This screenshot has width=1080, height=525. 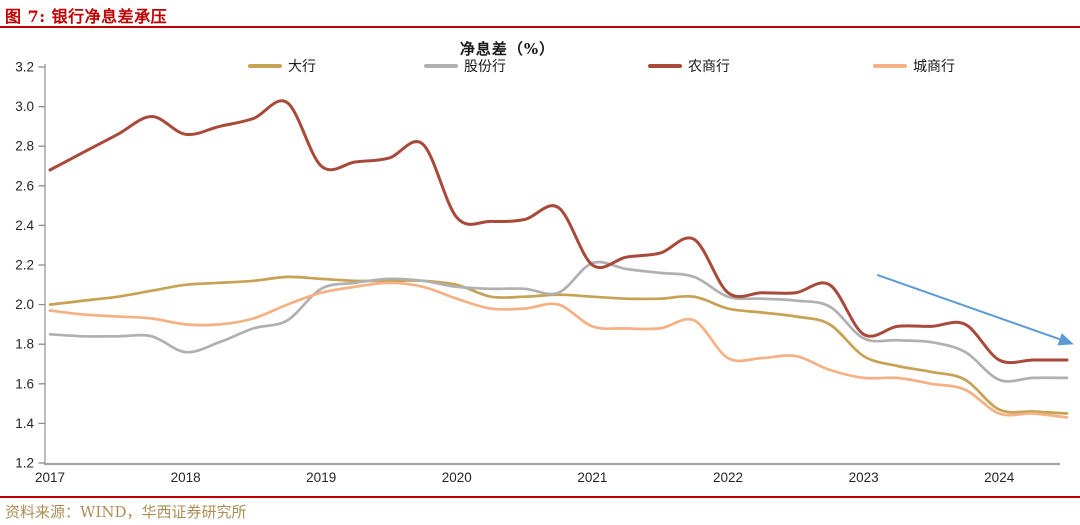 What do you see at coordinates (24, 106) in the screenshot?
I see `y-tick-label: 3.0` at bounding box center [24, 106].